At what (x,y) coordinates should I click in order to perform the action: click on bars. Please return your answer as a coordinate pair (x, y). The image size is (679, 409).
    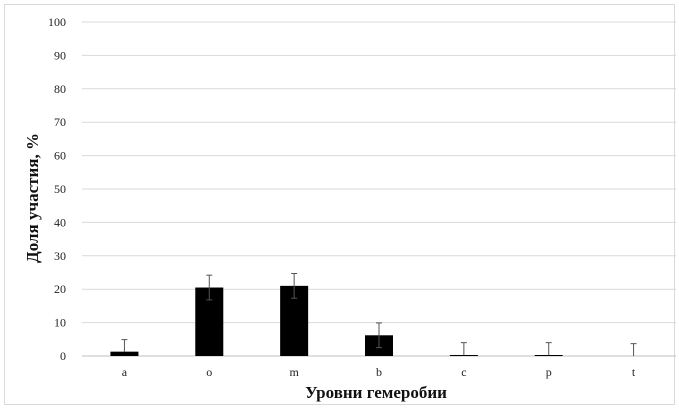
    Looking at the image, I should click on (336, 320).